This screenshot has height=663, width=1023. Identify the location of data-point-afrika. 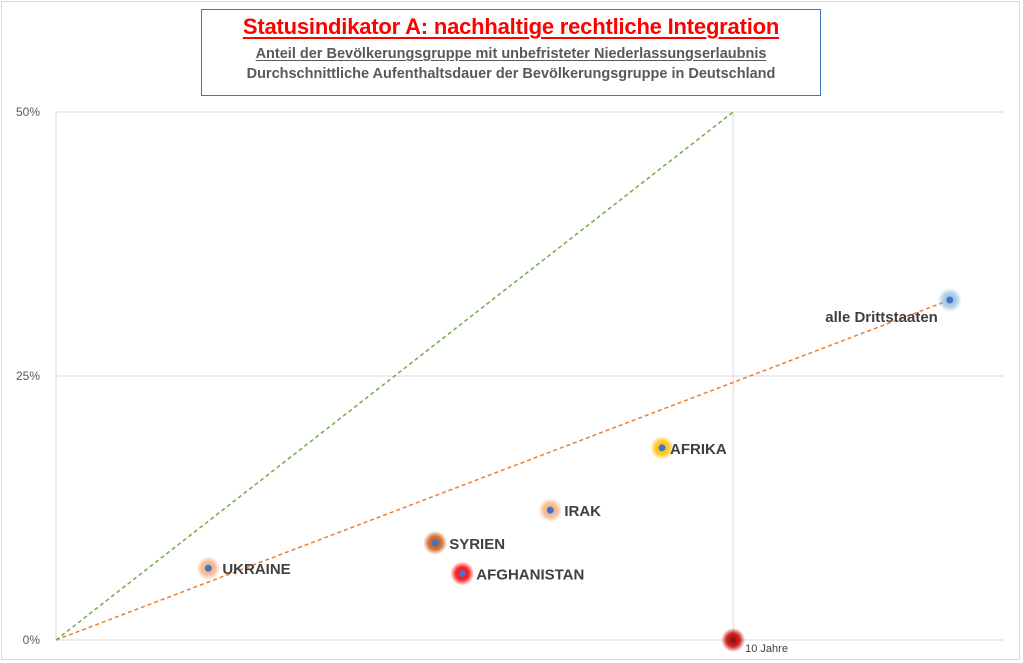
(662, 448).